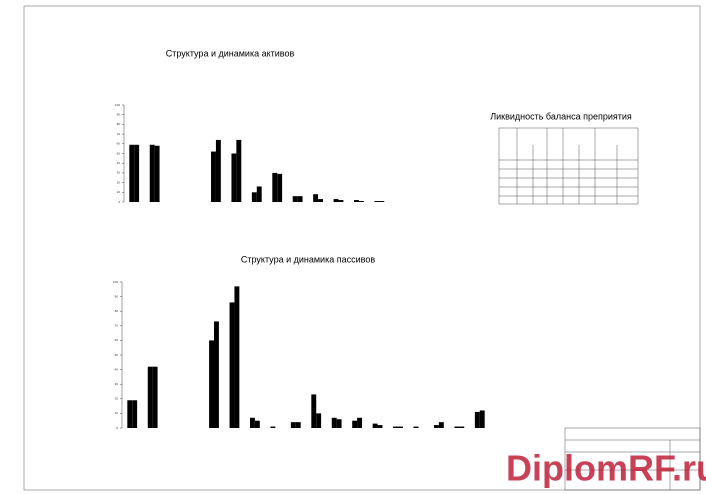  Describe the element at coordinates (308, 259) in the screenshot. I see `chart-title: Структура и динамика пассивов` at that location.